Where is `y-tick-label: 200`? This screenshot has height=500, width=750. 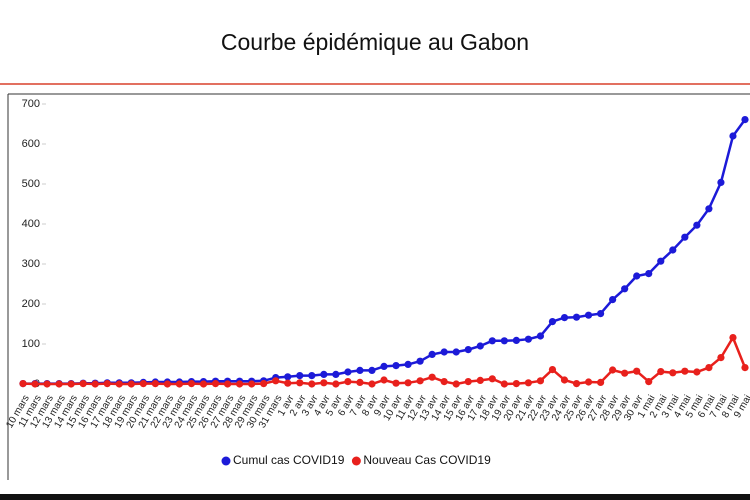 y-tick-label: 200 is located at coordinates (31, 304).